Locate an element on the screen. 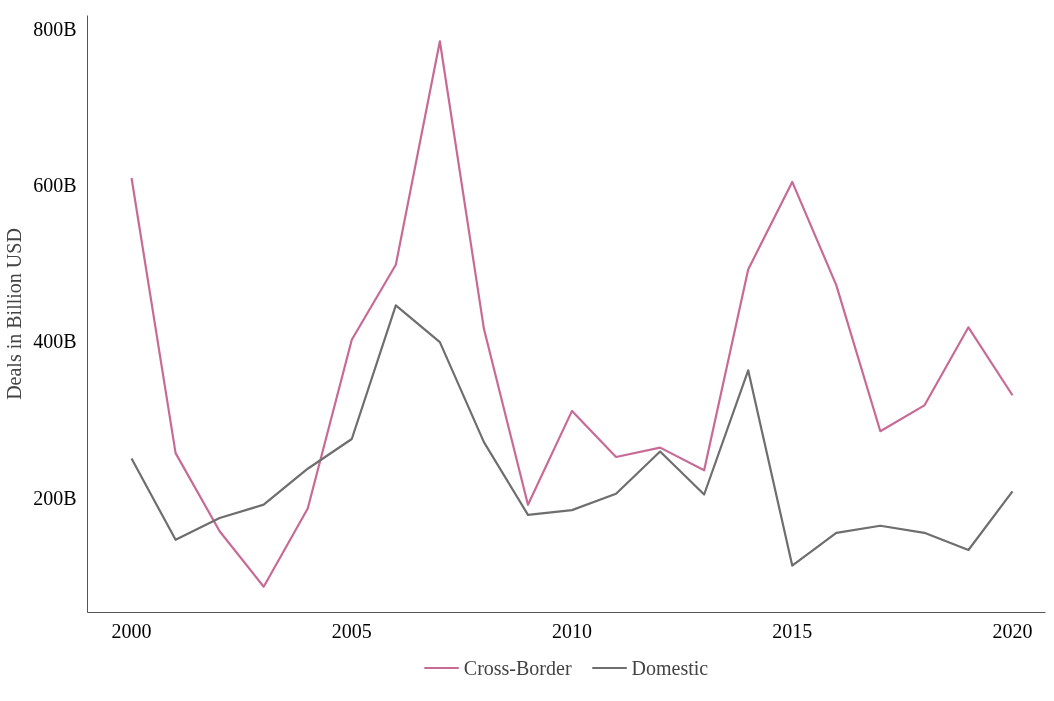 The width and height of the screenshot is (1054, 701). x-tick-label: 2010 is located at coordinates (572, 630).